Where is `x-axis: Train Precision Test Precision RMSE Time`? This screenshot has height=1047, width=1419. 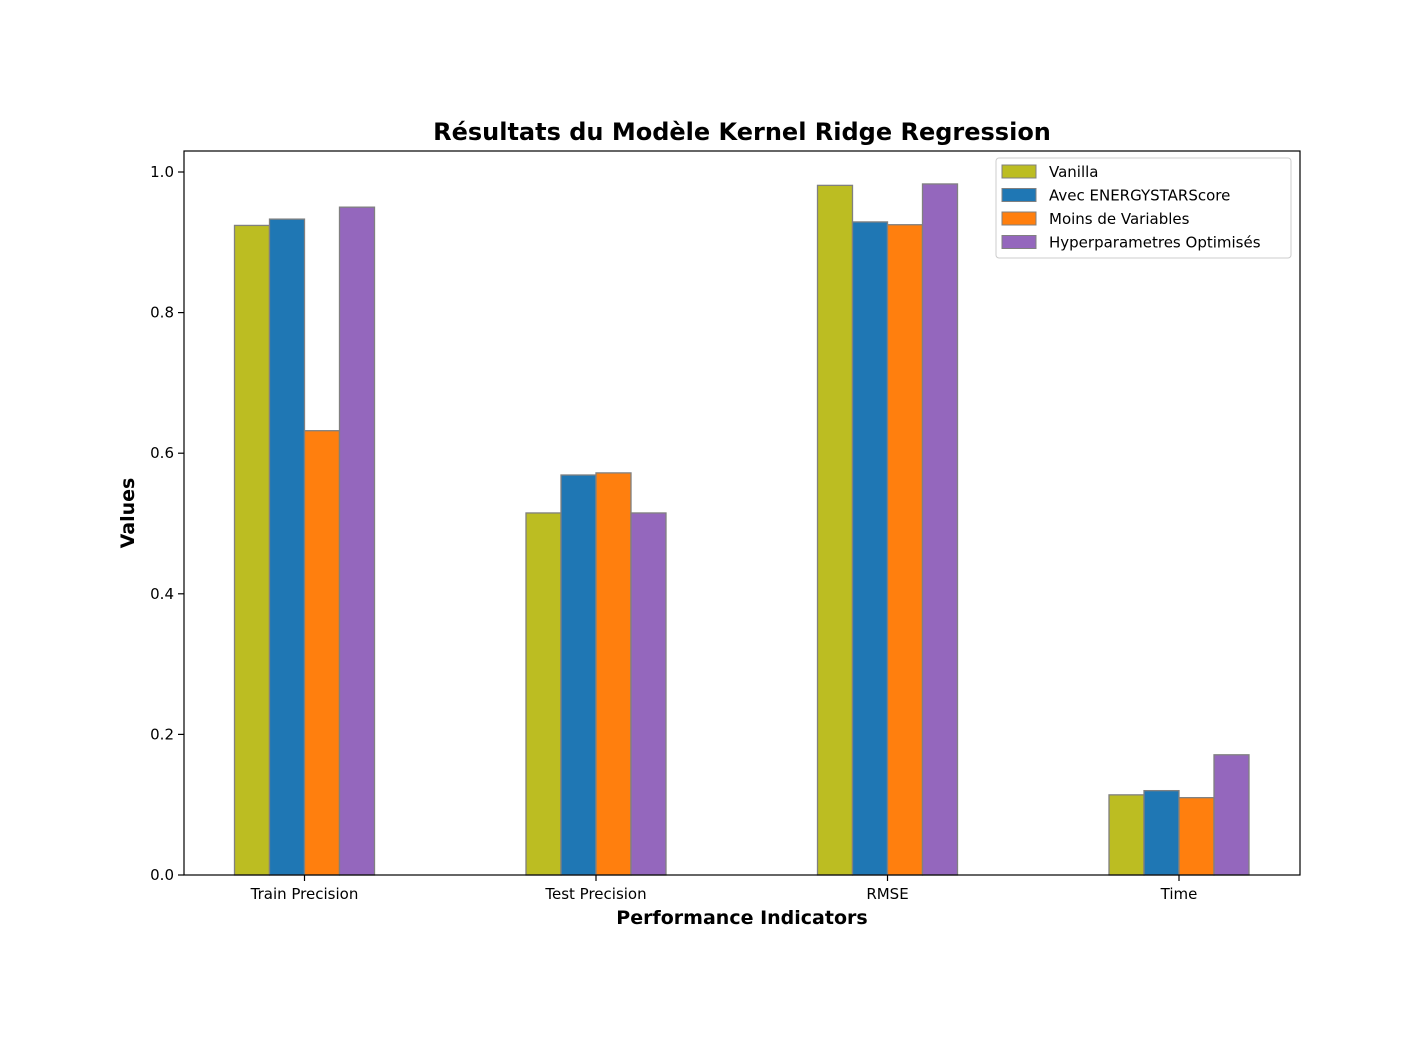
x-axis: Train Precision Test Precision RMSE Time is located at coordinates (724, 889).